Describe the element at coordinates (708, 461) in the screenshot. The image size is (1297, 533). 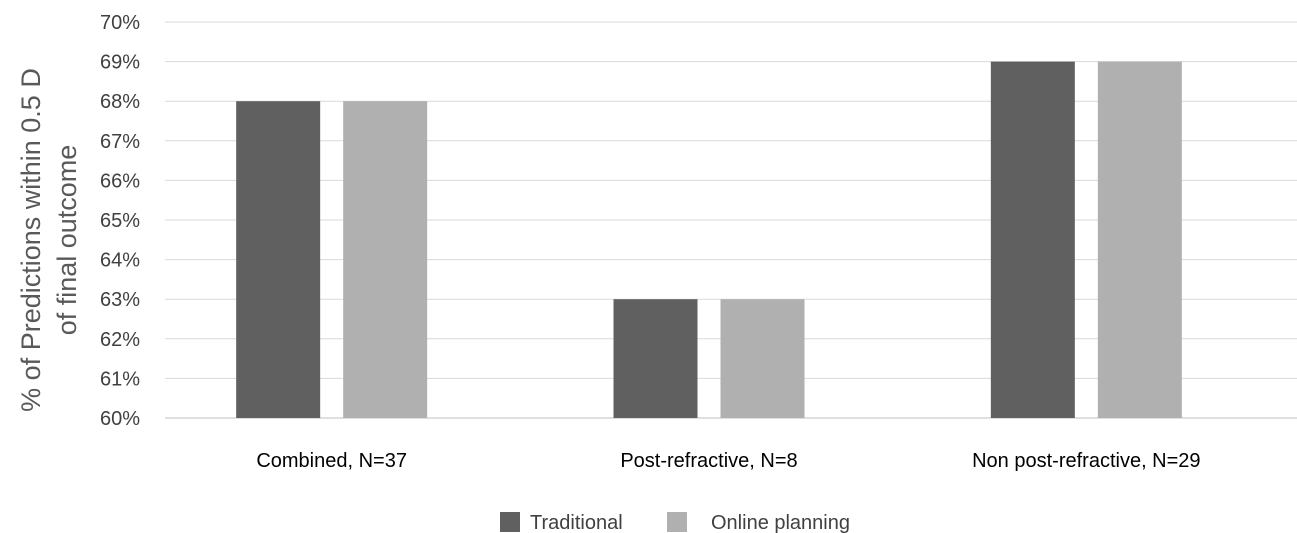
I see `x-category-label: Post-refractive, N=8` at that location.